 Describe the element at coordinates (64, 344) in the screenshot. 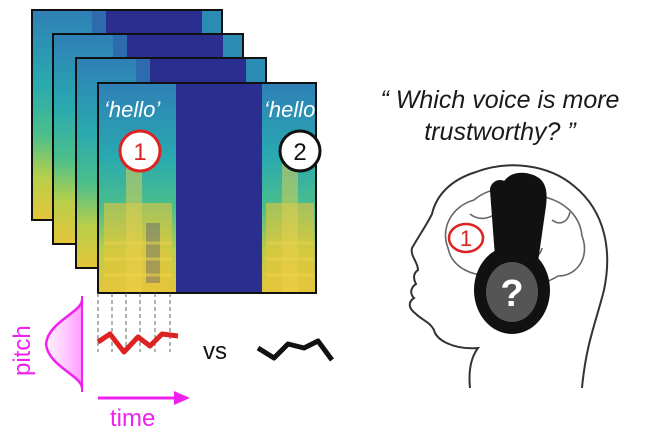

I see `pitch-distribution` at that location.